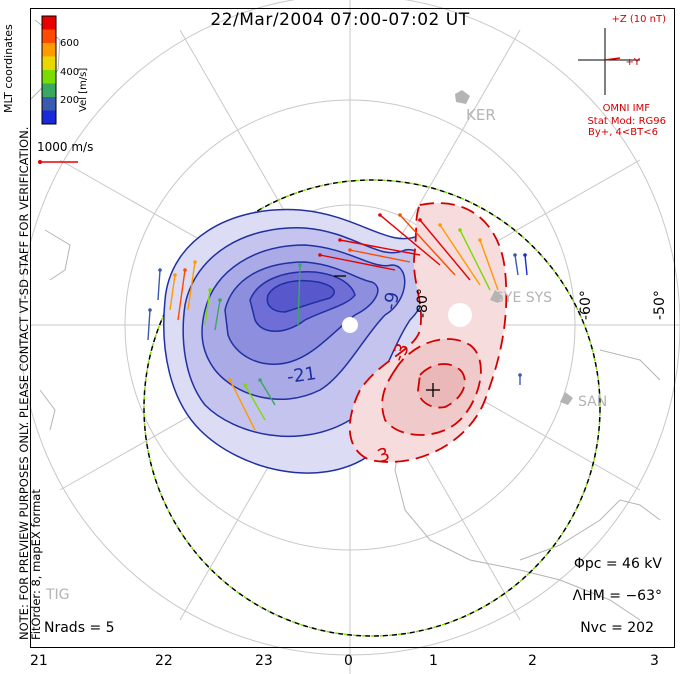 This screenshot has height=674, width=680. Describe the element at coordinates (609, 61) in the screenshot. I see `imf-dial` at that location.